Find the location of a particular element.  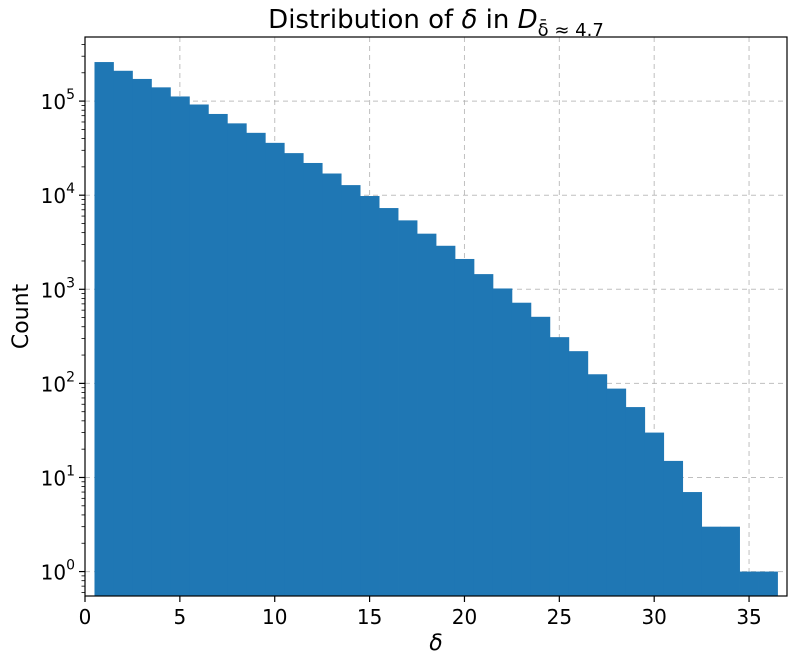

y-tick-label: 10³ is located at coordinates (58, 288).